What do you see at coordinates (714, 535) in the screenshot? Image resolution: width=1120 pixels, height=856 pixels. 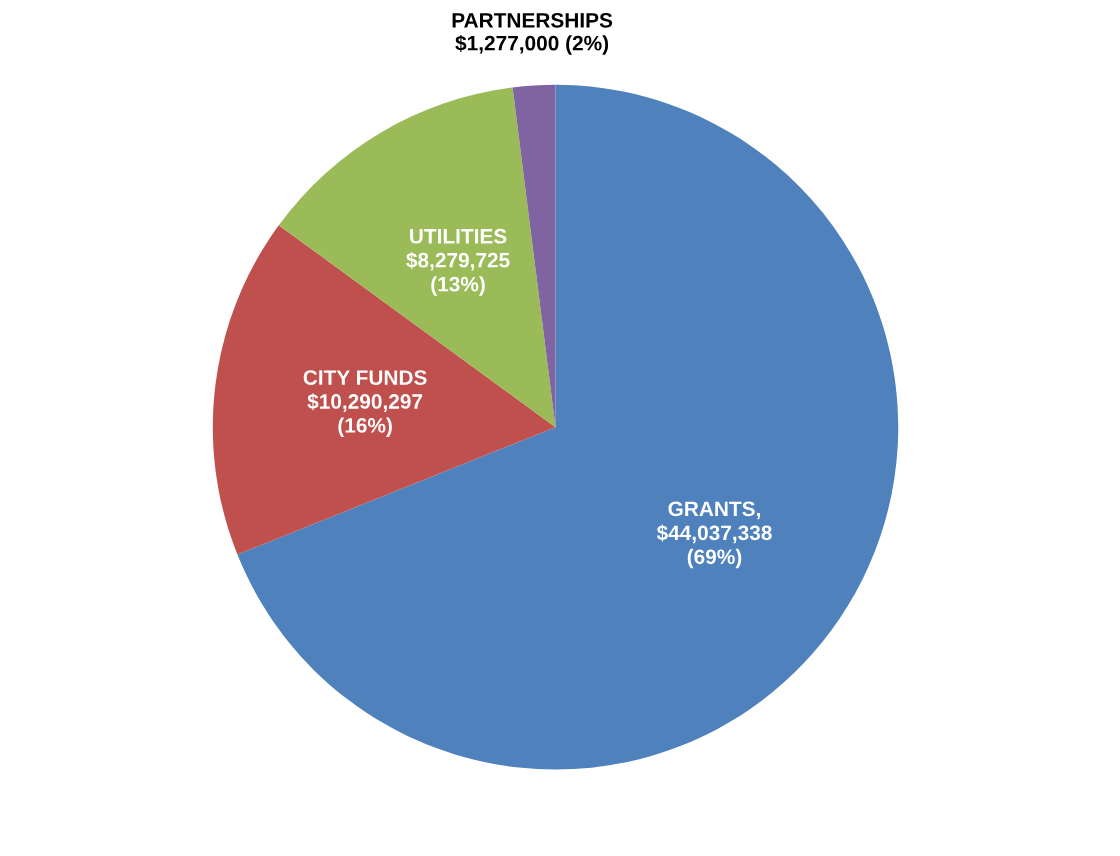 I see `slice-label: GRANTS, $44,037,338 (69%)` at bounding box center [714, 535].